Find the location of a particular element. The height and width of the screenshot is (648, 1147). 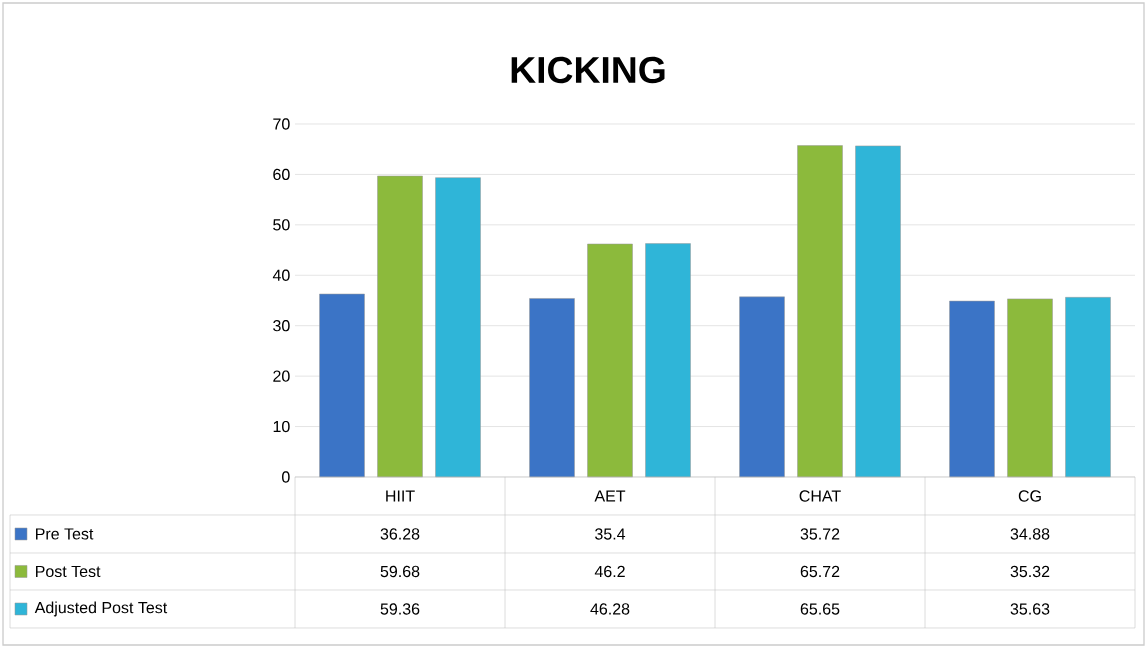

x-tick-label: AET is located at coordinates (610, 496).